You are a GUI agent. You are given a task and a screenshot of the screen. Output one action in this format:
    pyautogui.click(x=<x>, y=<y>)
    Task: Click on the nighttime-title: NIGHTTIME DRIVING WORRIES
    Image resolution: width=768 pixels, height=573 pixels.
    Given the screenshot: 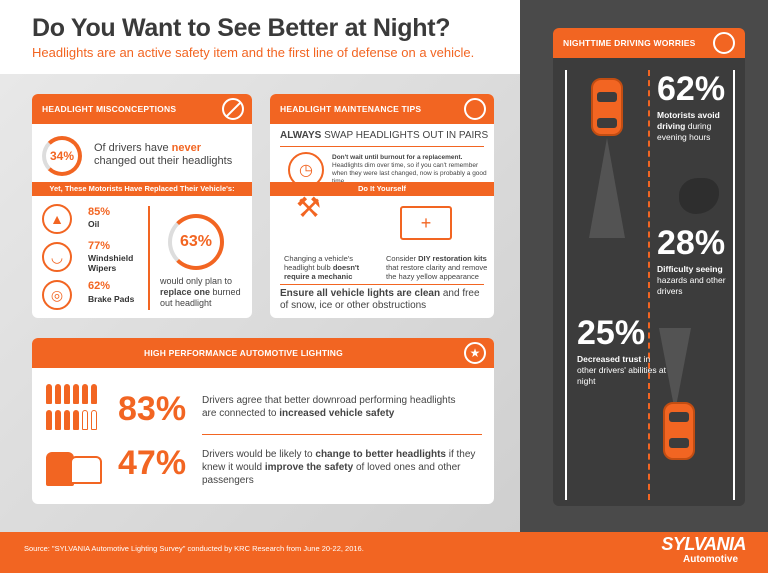 What is the action you would take?
    pyautogui.click(x=629, y=43)
    